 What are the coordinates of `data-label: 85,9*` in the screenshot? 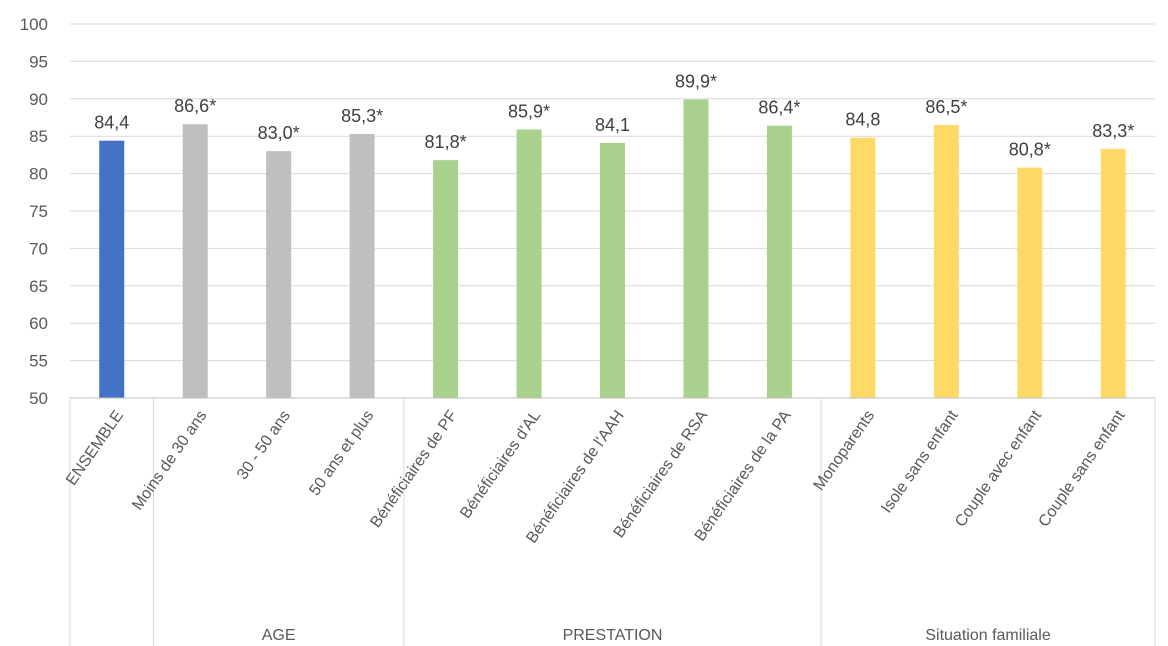 It's located at (529, 111).